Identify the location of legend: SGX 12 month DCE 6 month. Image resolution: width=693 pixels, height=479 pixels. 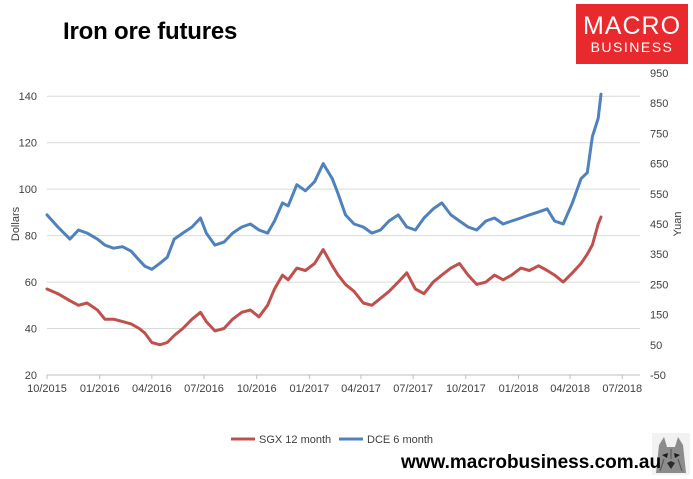
(332, 440).